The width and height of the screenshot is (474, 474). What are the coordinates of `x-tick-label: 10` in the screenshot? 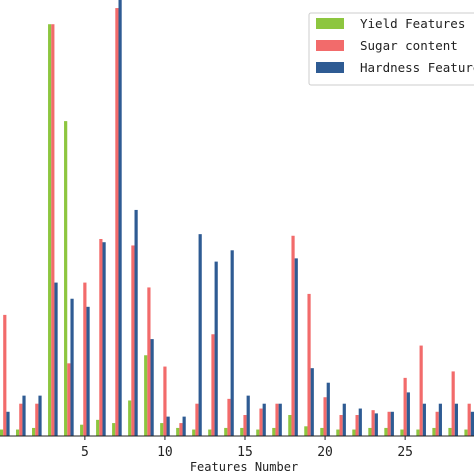 It's located at (165, 452).